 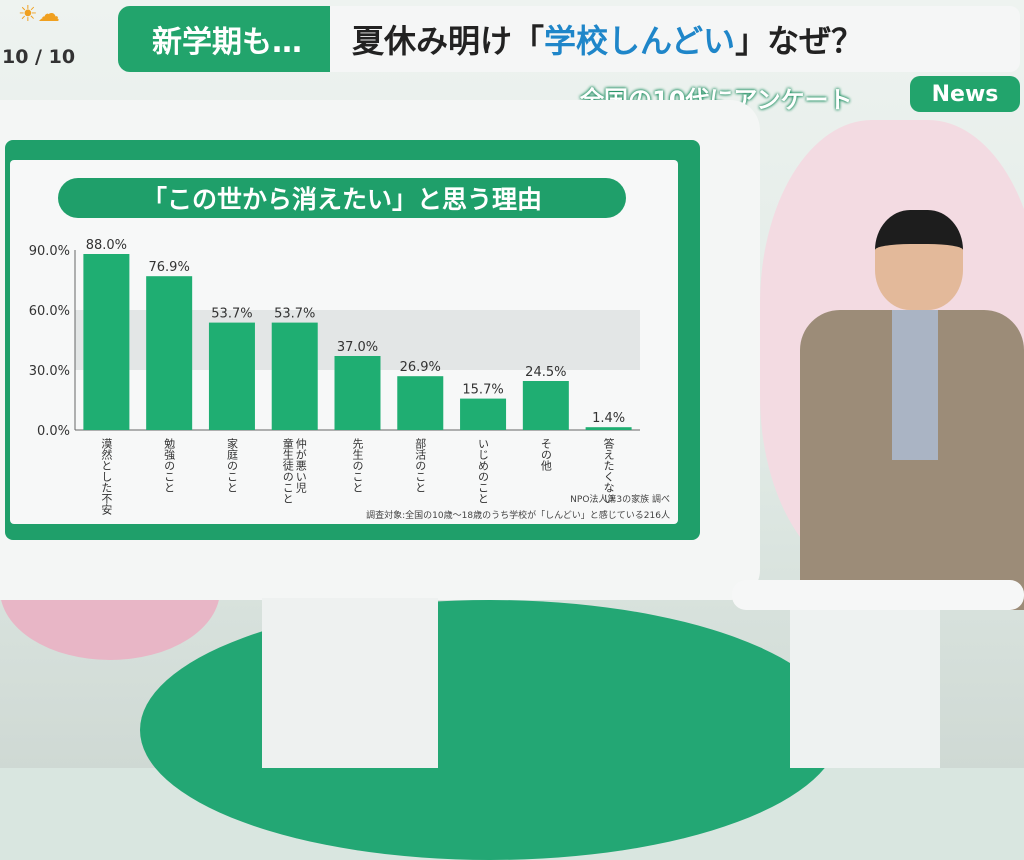 What do you see at coordinates (919, 260) in the screenshot?
I see `anchor-head` at bounding box center [919, 260].